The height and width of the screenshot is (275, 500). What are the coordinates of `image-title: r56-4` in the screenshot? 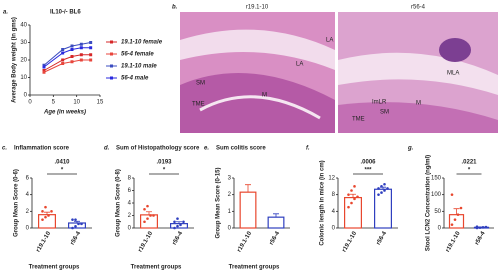 It's located at (418, 8).